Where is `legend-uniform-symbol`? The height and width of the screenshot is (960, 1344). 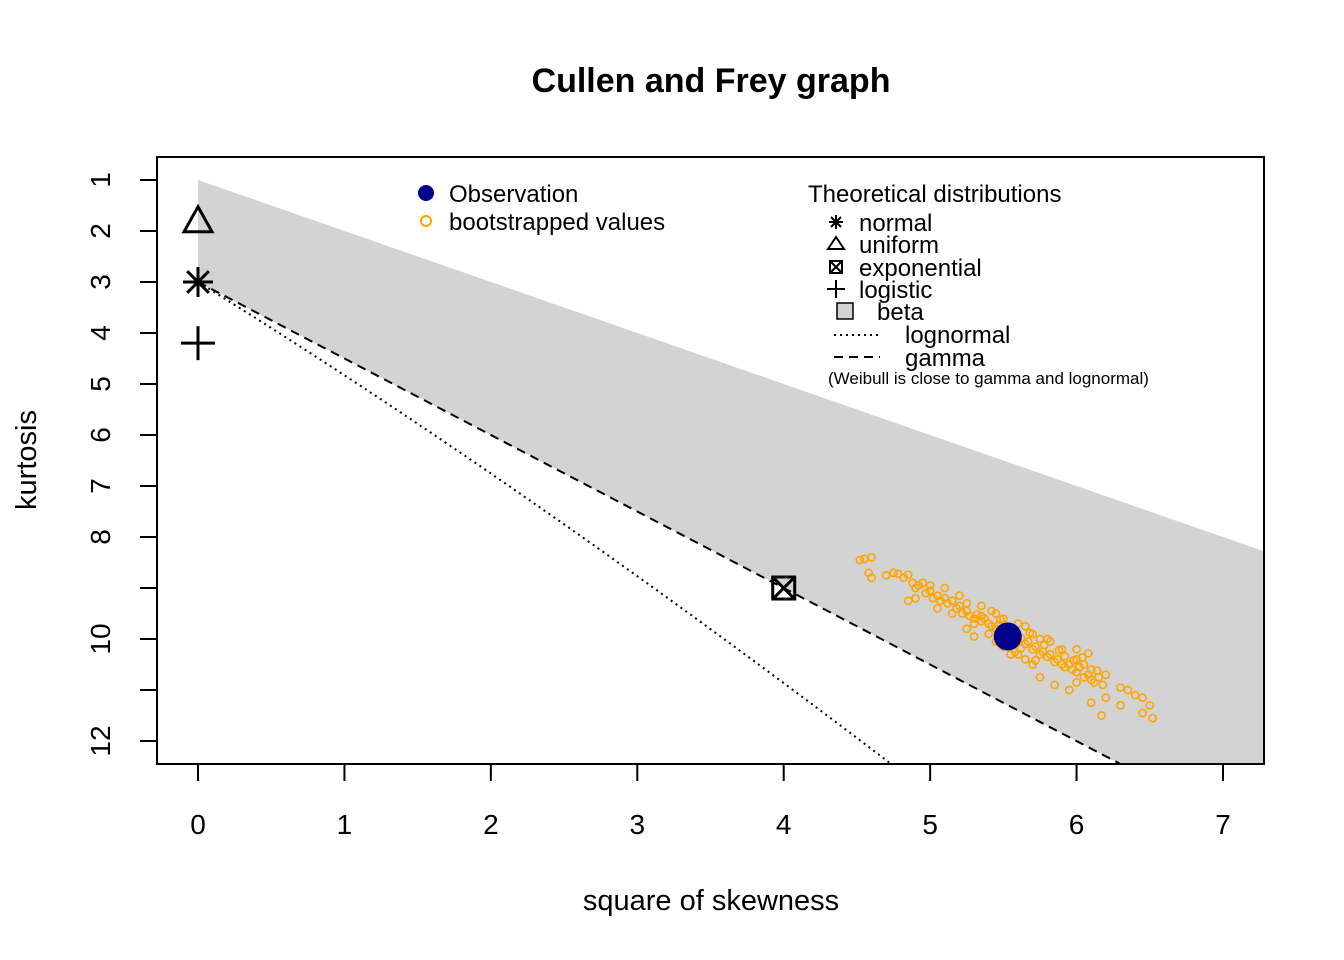 legend-uniform-symbol is located at coordinates (836, 242).